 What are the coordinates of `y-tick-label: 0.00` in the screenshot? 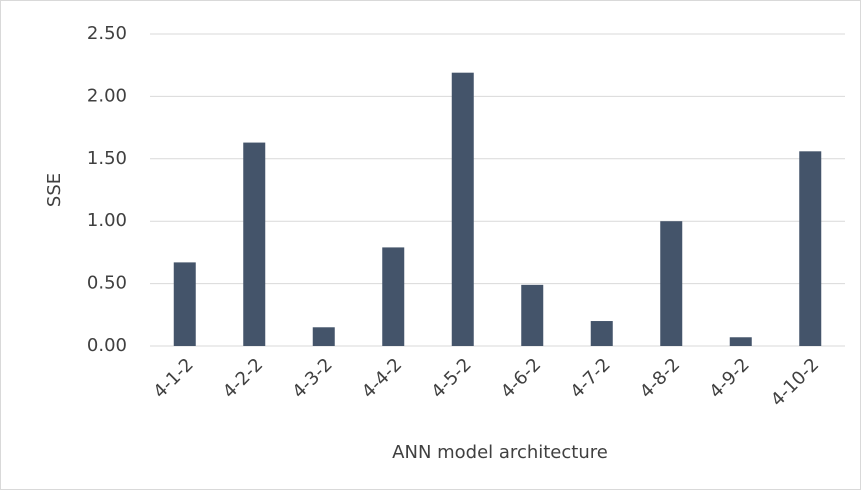 It's located at (107, 345).